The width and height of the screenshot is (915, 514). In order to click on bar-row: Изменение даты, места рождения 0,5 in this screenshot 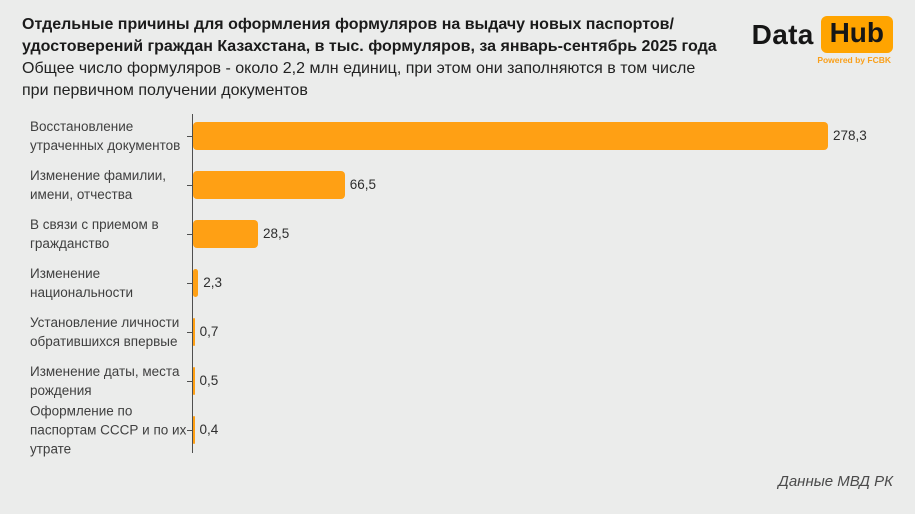, I will do `click(457, 380)`.